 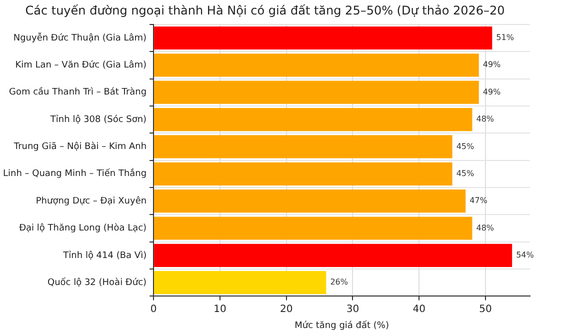 What do you see at coordinates (265, 10) in the screenshot?
I see `chart-title: Các tuyến đường ngoại thành Hà Nội có giá đất tăng 25–50% (Dự thảo 2026–20` at bounding box center [265, 10].